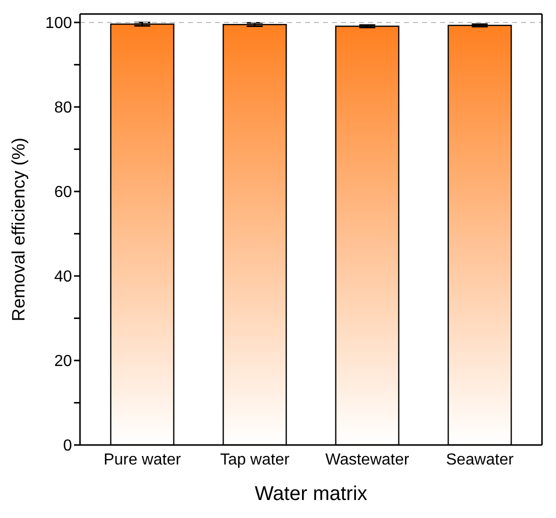 This screenshot has height=518, width=556. I want to click on x-tick-label: Seawater, so click(480, 459).